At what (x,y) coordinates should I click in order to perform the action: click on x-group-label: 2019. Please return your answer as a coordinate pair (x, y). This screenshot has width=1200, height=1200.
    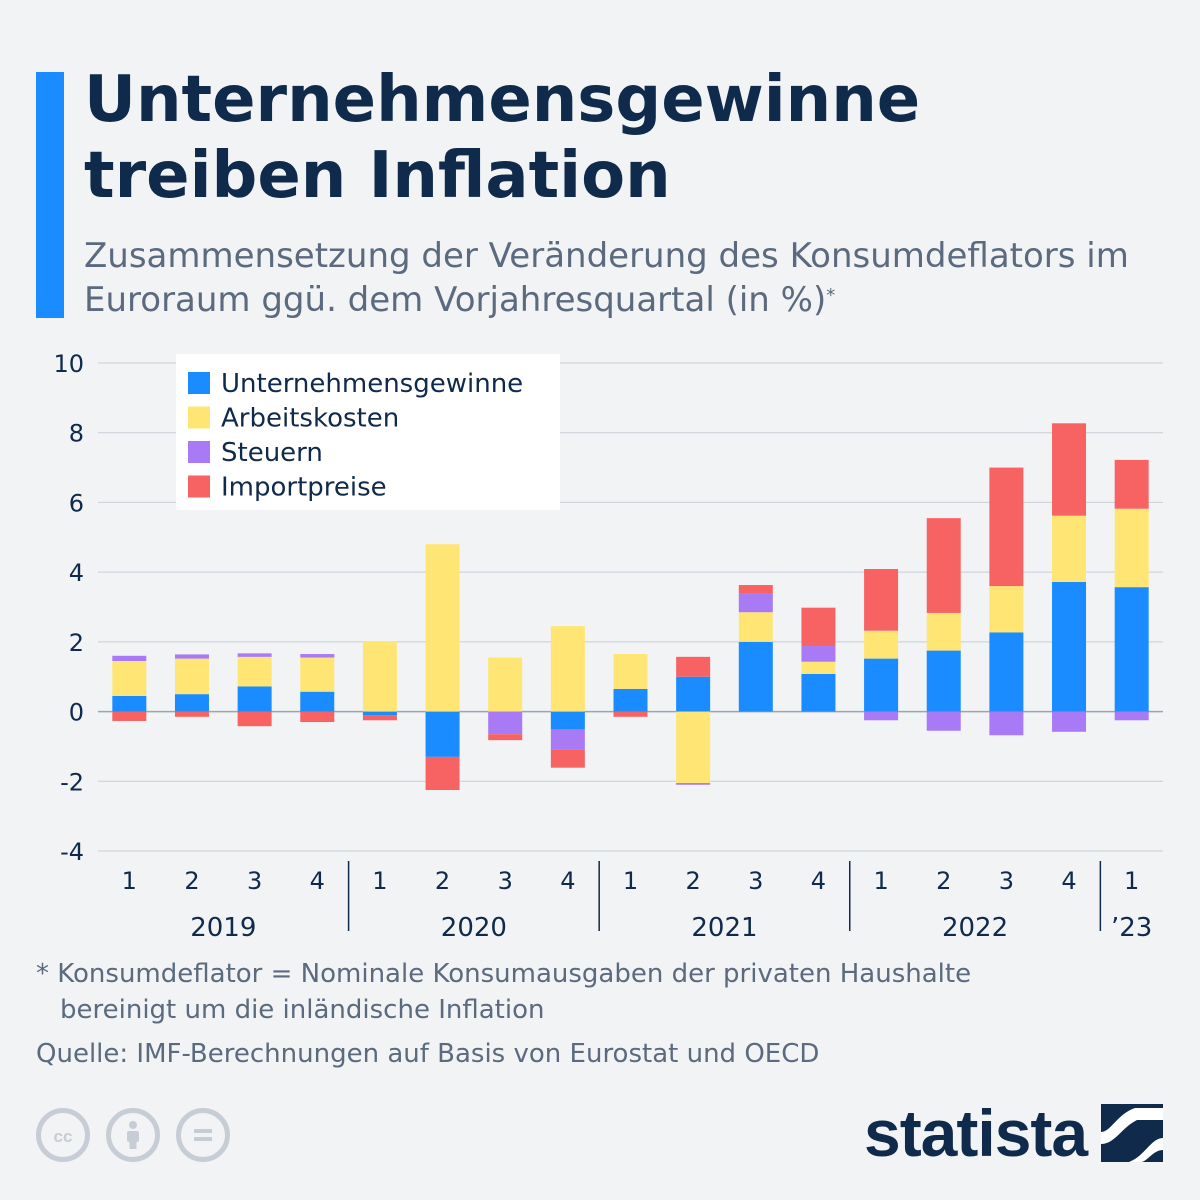
    Looking at the image, I should click on (223, 926).